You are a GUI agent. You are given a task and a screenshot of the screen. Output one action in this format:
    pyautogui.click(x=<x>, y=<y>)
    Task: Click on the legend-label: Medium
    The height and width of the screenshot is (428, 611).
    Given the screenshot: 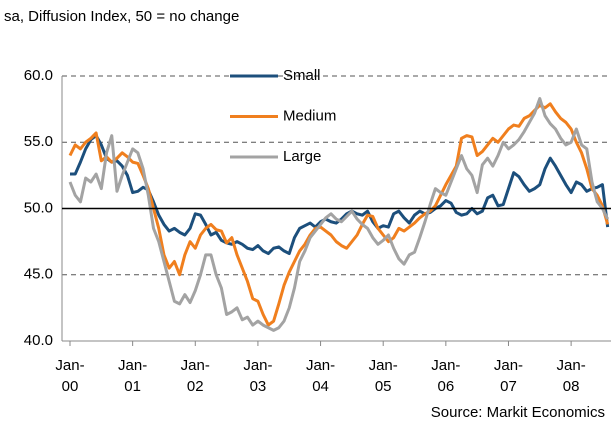 What is the action you would take?
    pyautogui.click(x=309, y=115)
    